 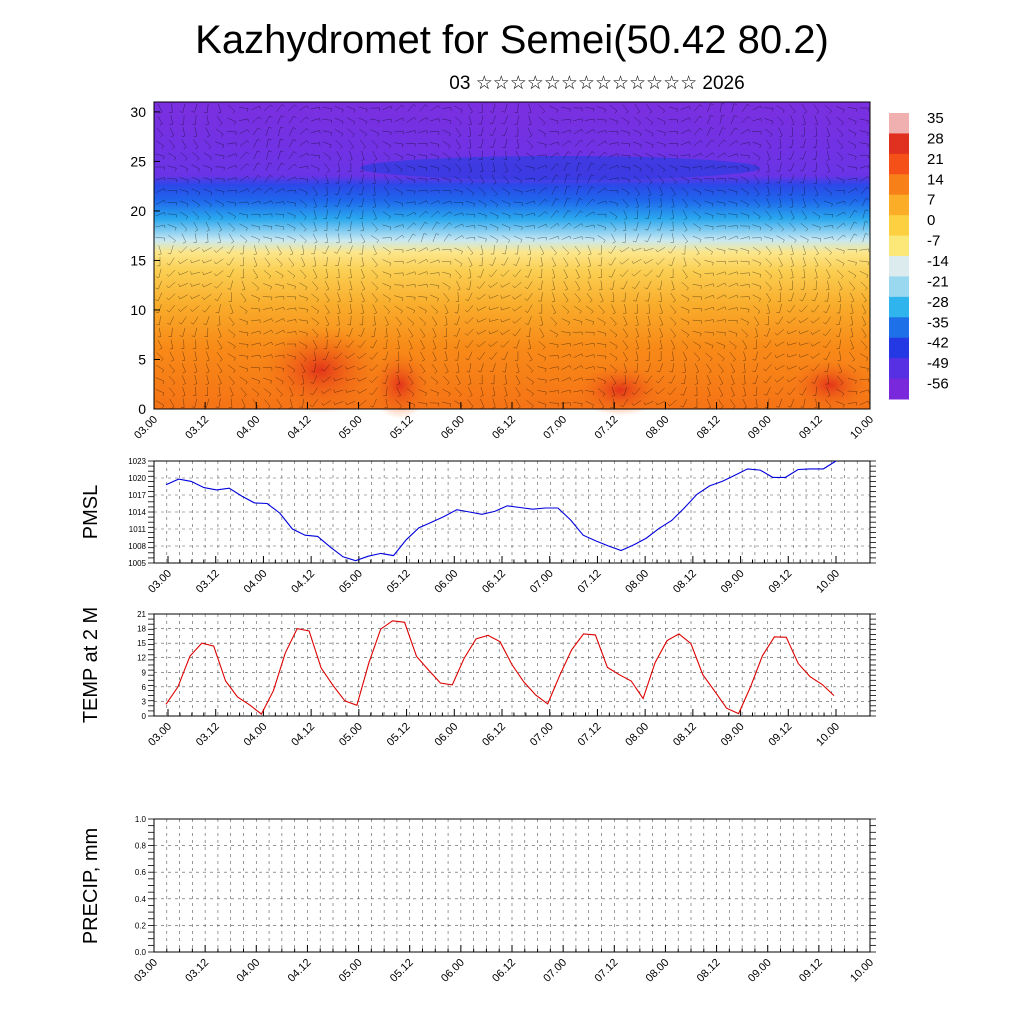 What do you see at coordinates (606, 428) in the screenshot?
I see `section-x-tick-label: 07.12` at bounding box center [606, 428].